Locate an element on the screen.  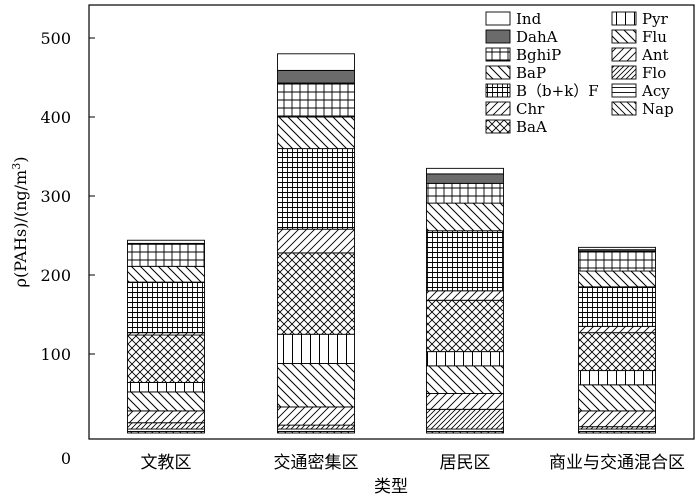
legend-label: Nap is located at coordinates (658, 109).